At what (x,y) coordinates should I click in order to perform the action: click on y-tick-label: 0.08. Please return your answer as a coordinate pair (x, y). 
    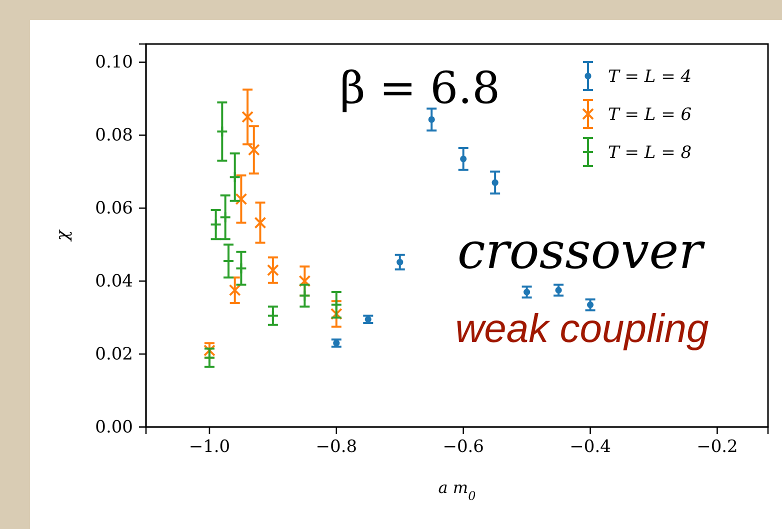
    Looking at the image, I should click on (114, 136).